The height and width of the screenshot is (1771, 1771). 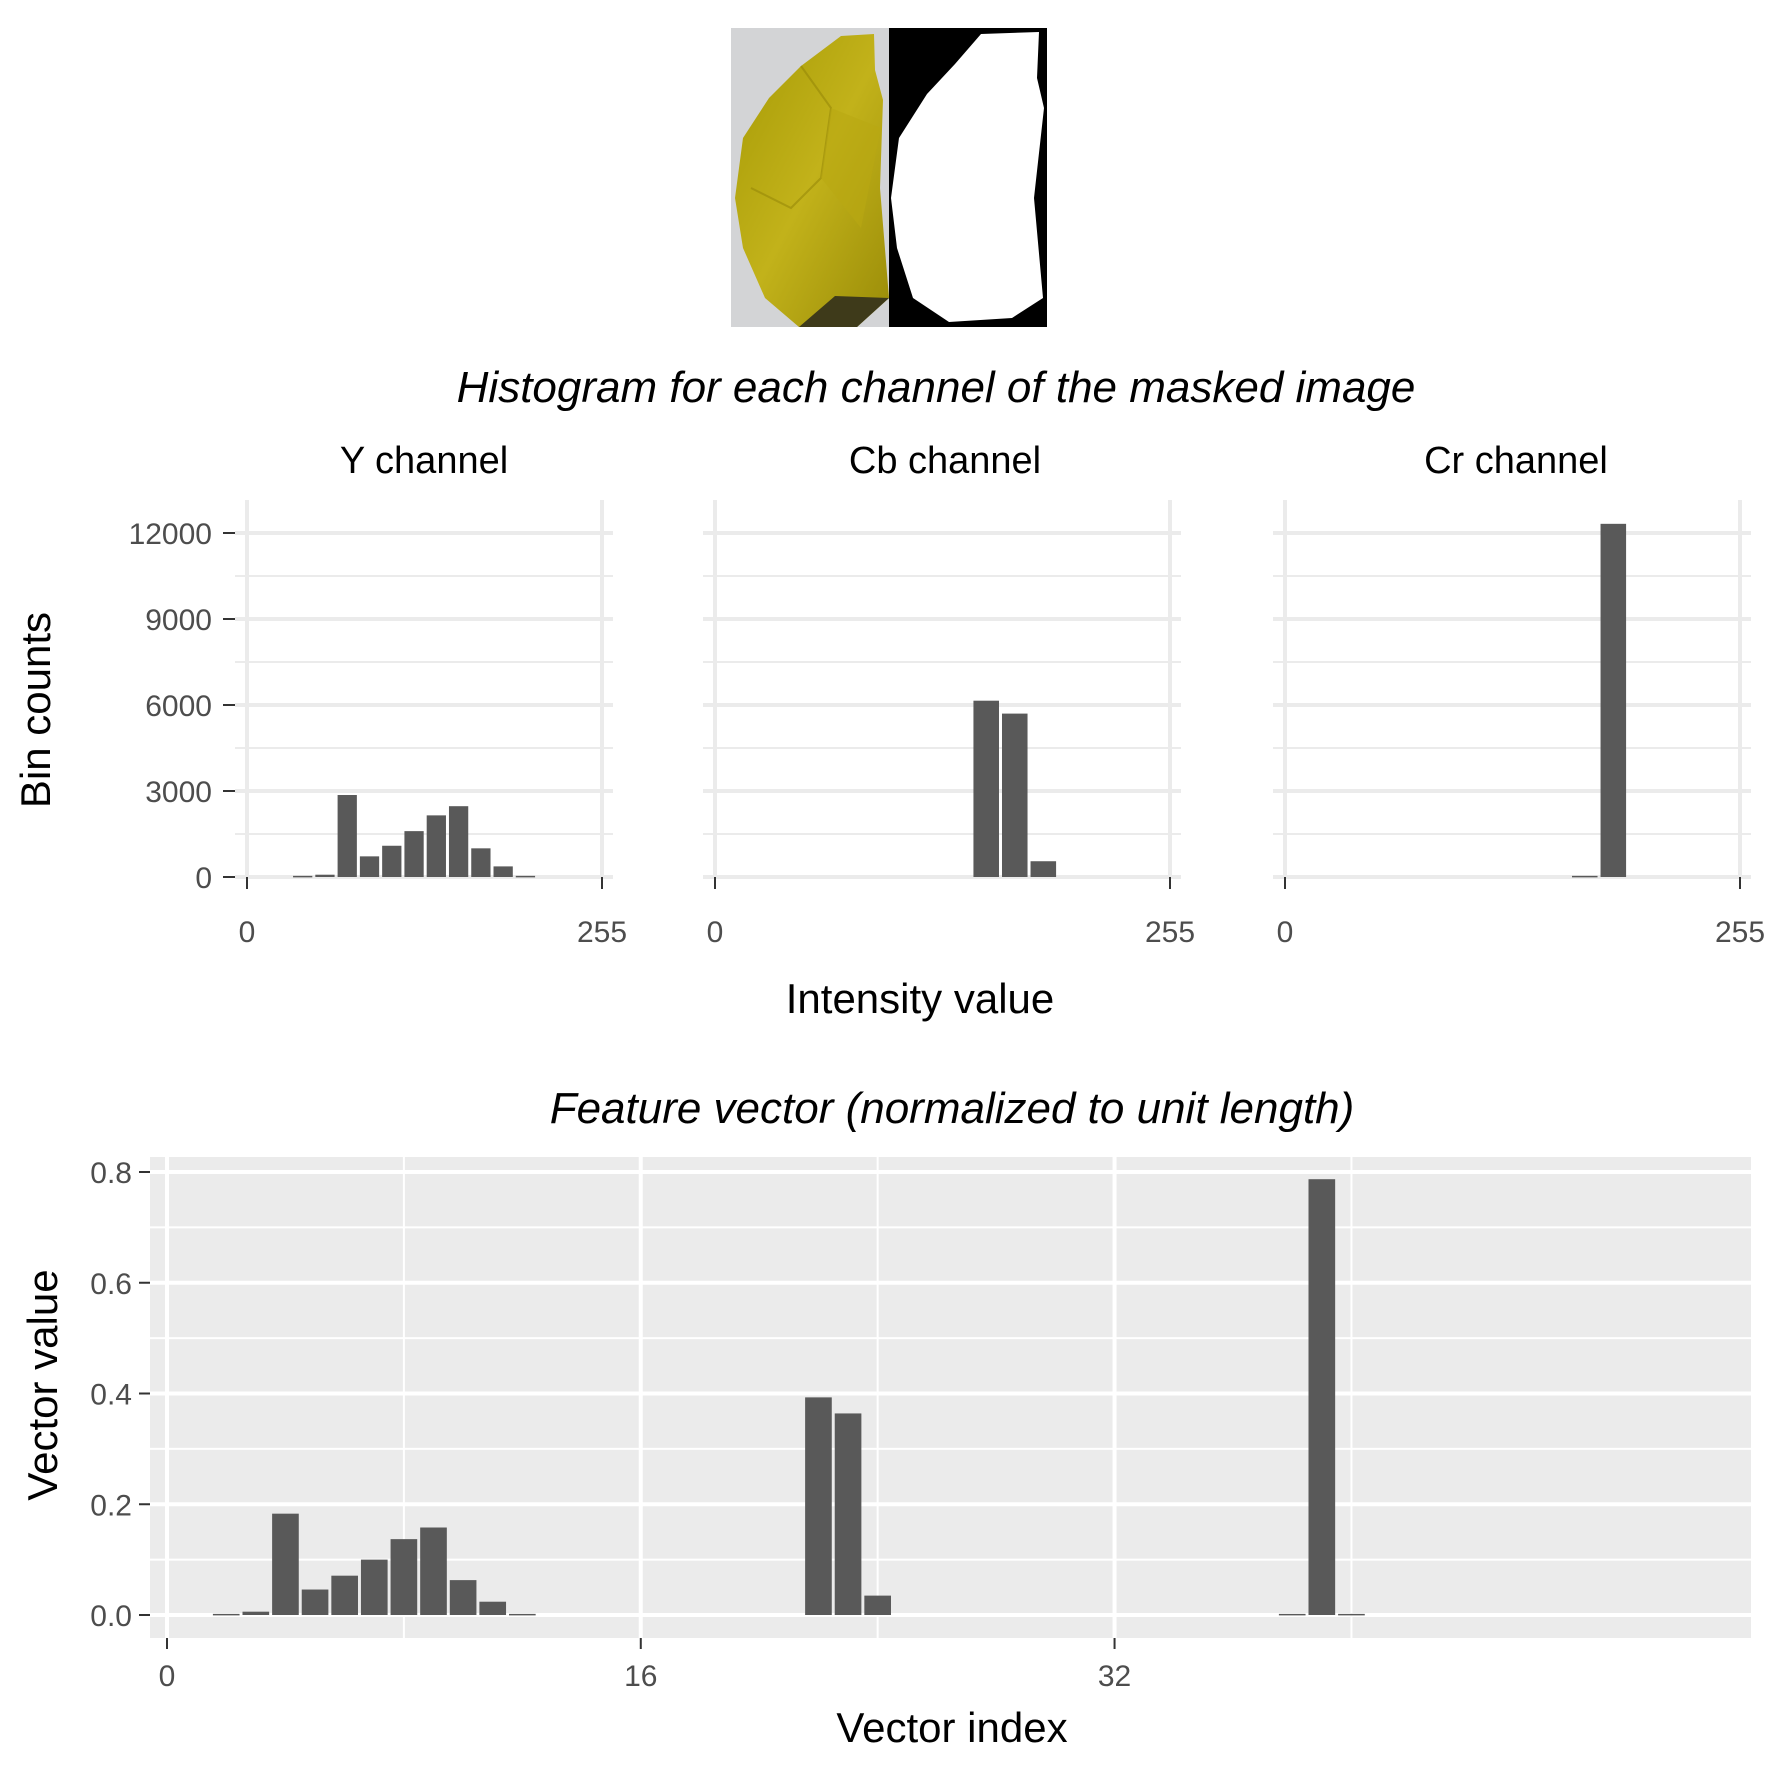 What do you see at coordinates (378, 724) in the screenshot?
I see `histogram-panel-y: 0 255 0 3000 6000 9000 12000` at bounding box center [378, 724].